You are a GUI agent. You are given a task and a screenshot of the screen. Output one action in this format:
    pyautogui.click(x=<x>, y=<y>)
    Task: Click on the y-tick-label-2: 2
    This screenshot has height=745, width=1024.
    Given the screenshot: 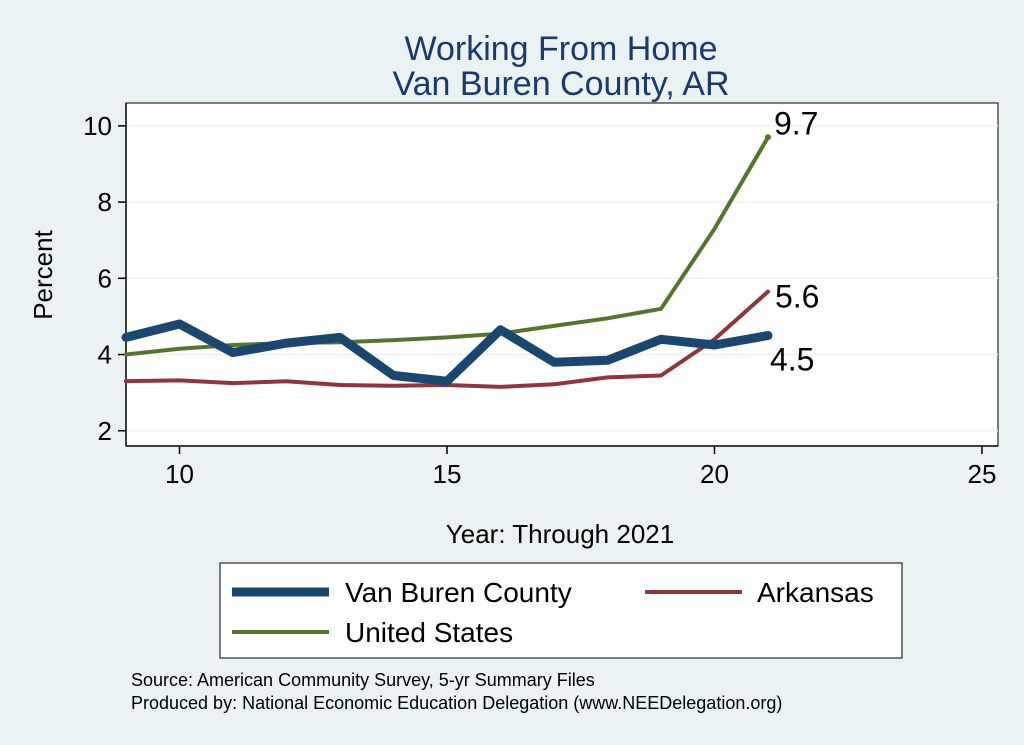 What is the action you would take?
    pyautogui.click(x=105, y=431)
    